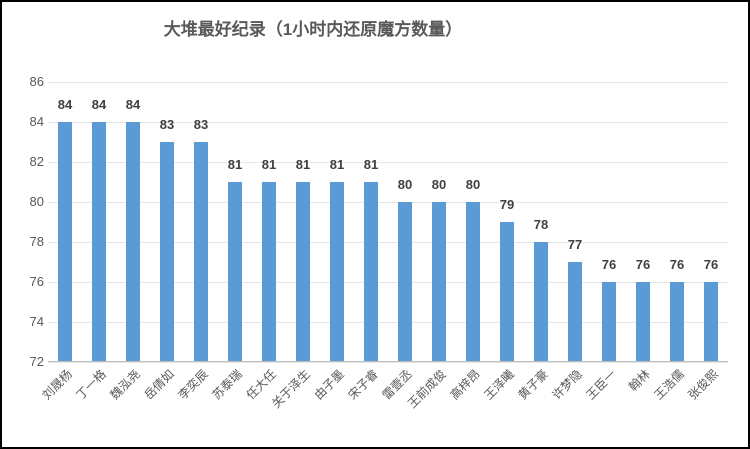 The width and height of the screenshot is (750, 449). What do you see at coordinates (36, 361) in the screenshot?
I see `y-tick-label: 72` at bounding box center [36, 361].